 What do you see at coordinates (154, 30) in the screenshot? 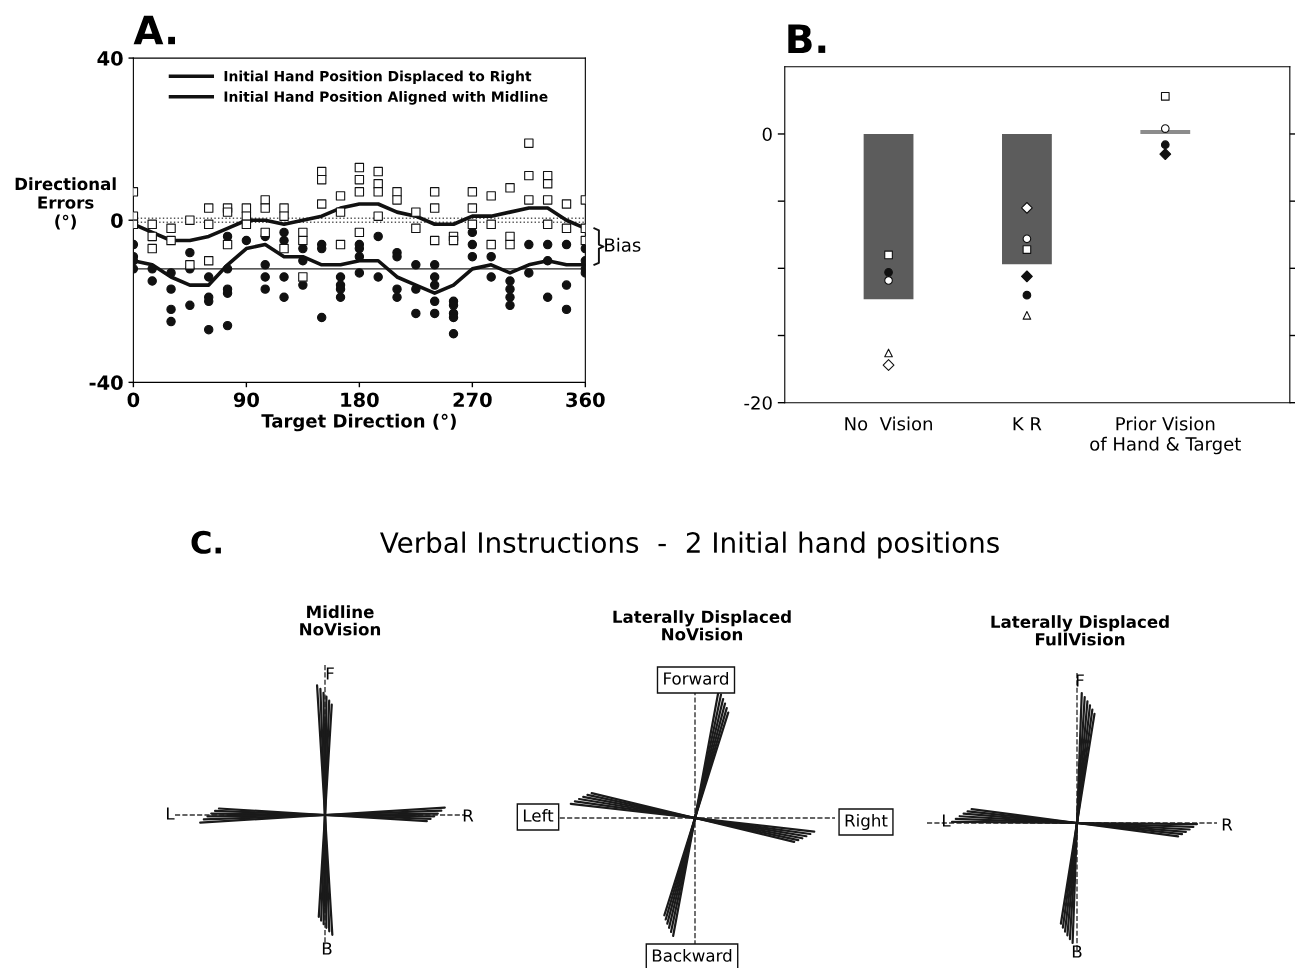
I see `chart-title: A.` at bounding box center [154, 30].